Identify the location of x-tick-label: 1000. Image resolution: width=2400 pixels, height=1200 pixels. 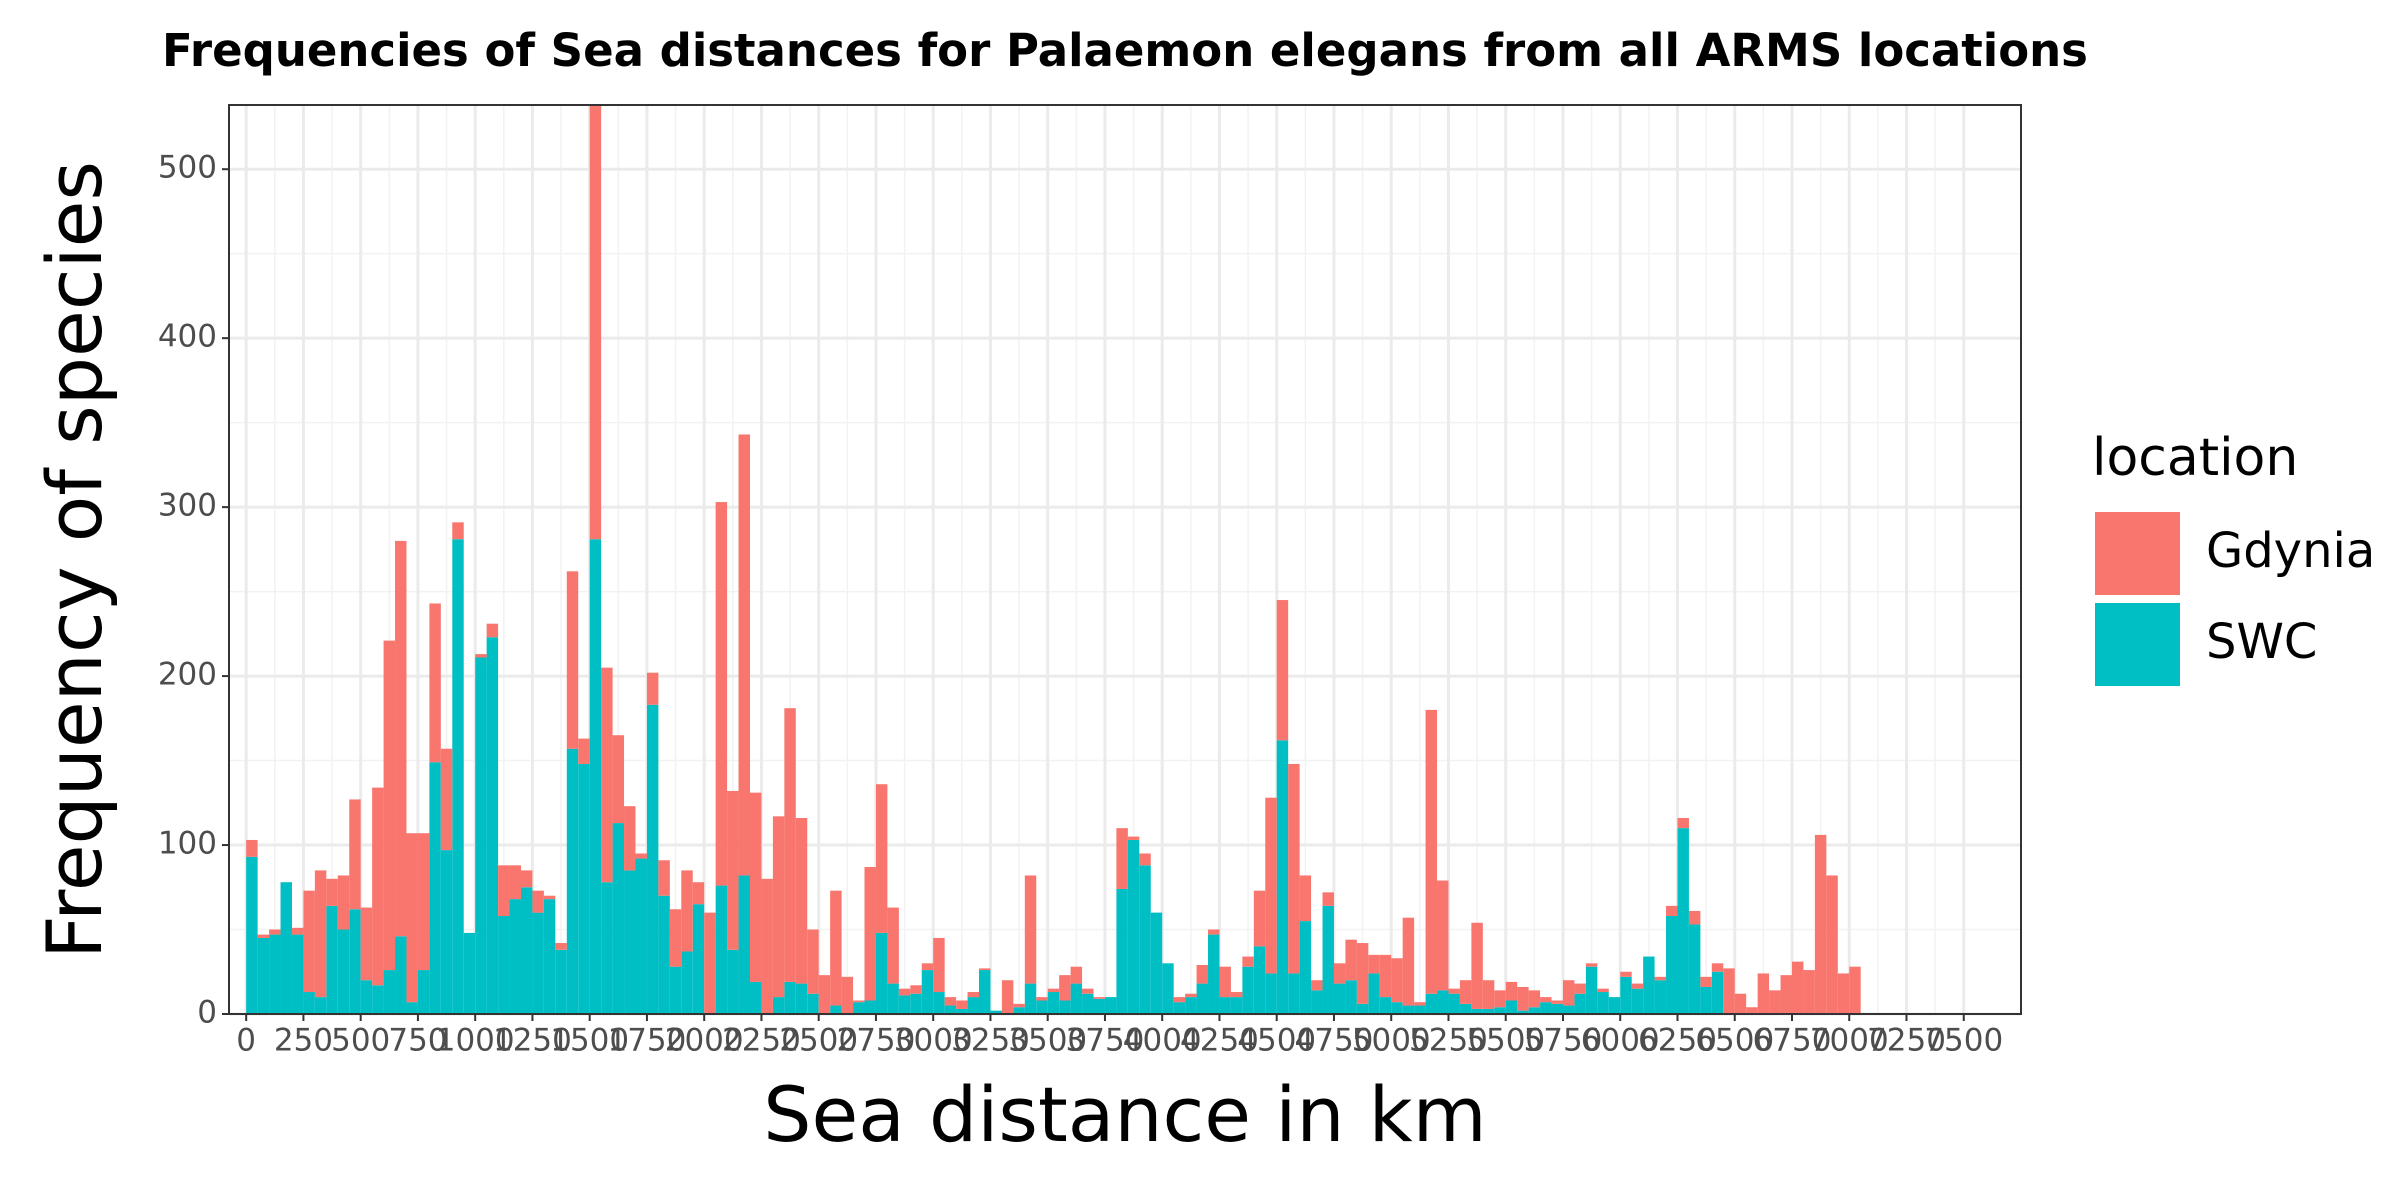
(475, 1041).